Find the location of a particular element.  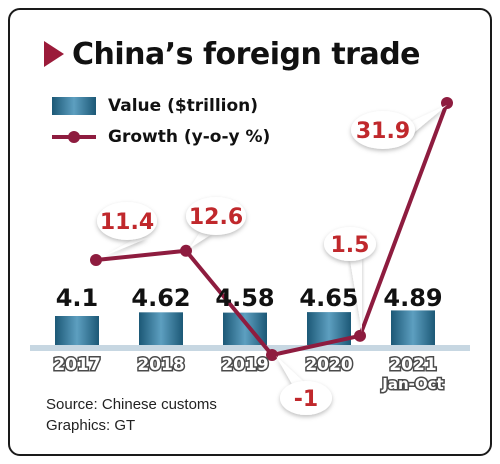

chart-title: China’s foreign trade is located at coordinates (246, 54).